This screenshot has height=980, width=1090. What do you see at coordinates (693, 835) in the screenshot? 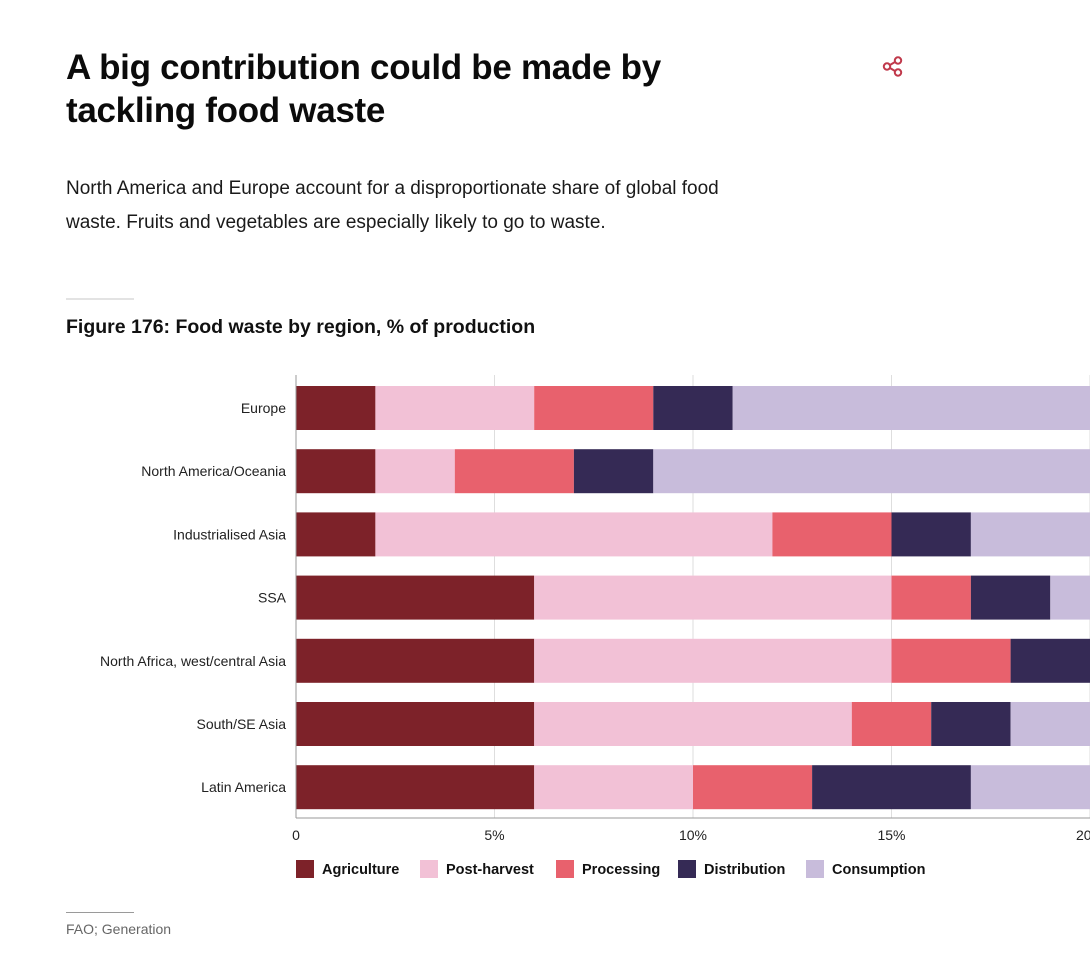
I see `x-tick-label: 10%` at bounding box center [693, 835].